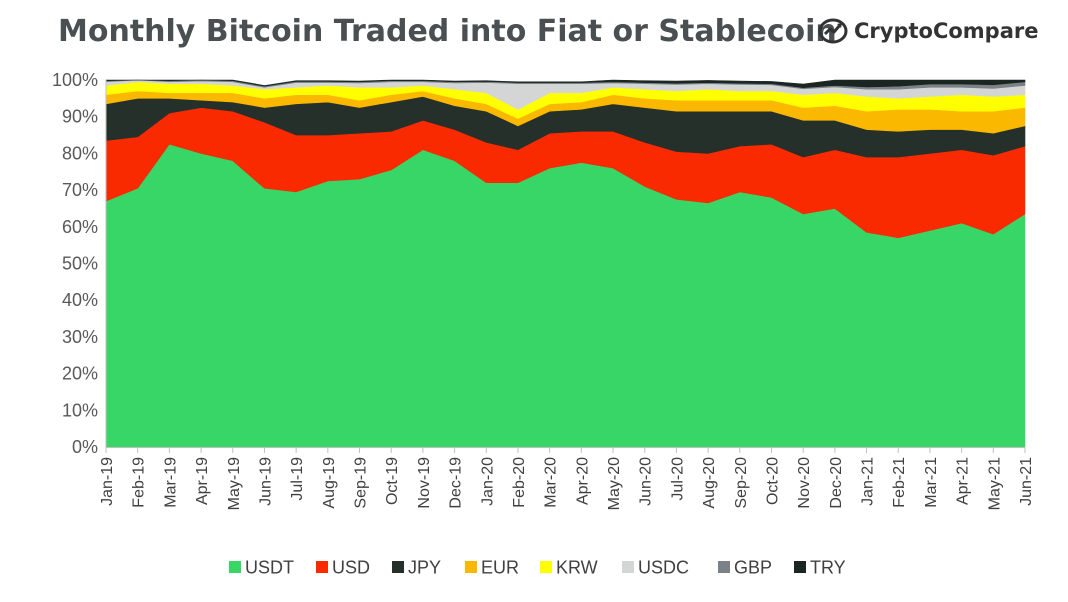  I want to click on x-tick-label: Apr-21, so click(963, 481).